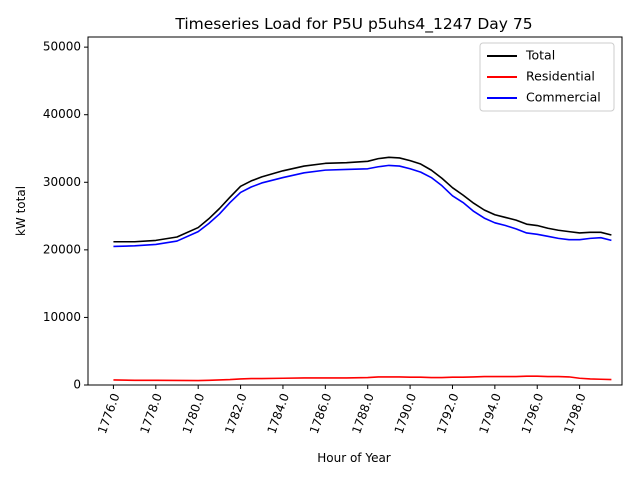 The image size is (640, 480). What do you see at coordinates (194, 413) in the screenshot?
I see `x-tick-label: 1780.0` at bounding box center [194, 413].